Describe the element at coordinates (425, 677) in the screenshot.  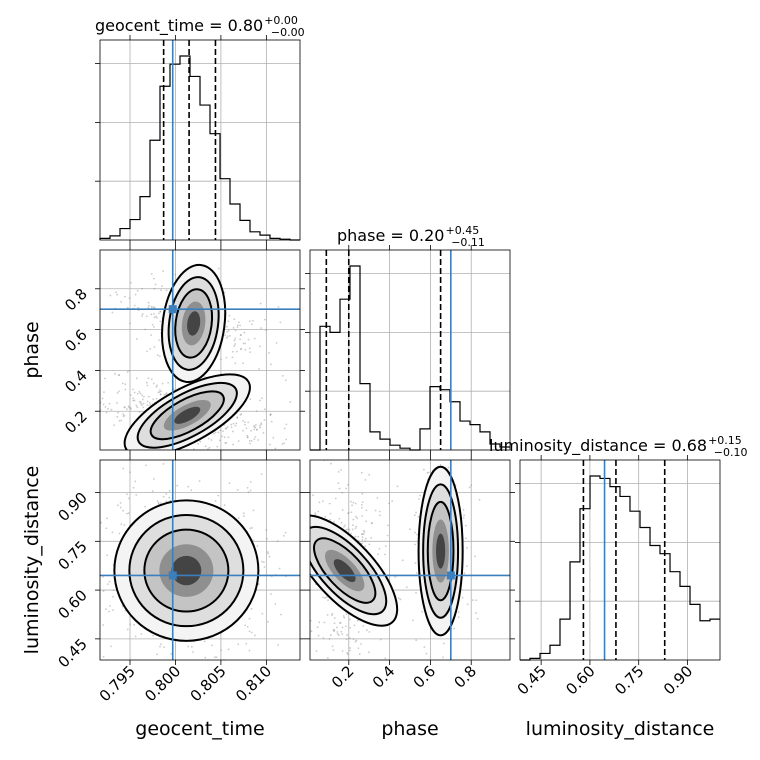
I see `x-tick-label: 0.6` at that location.